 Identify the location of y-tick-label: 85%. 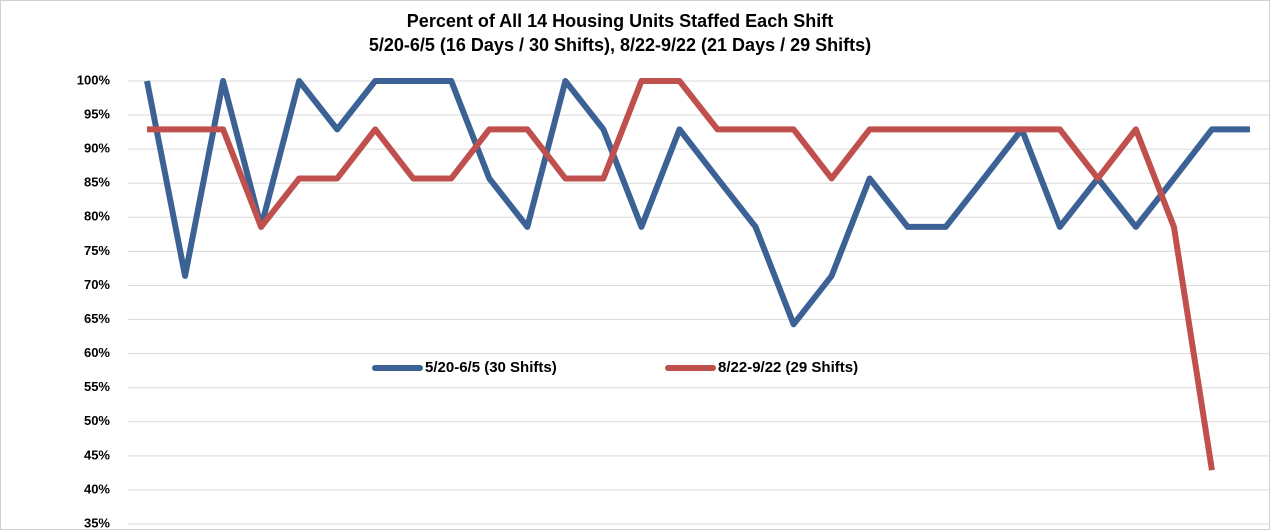
(97, 182).